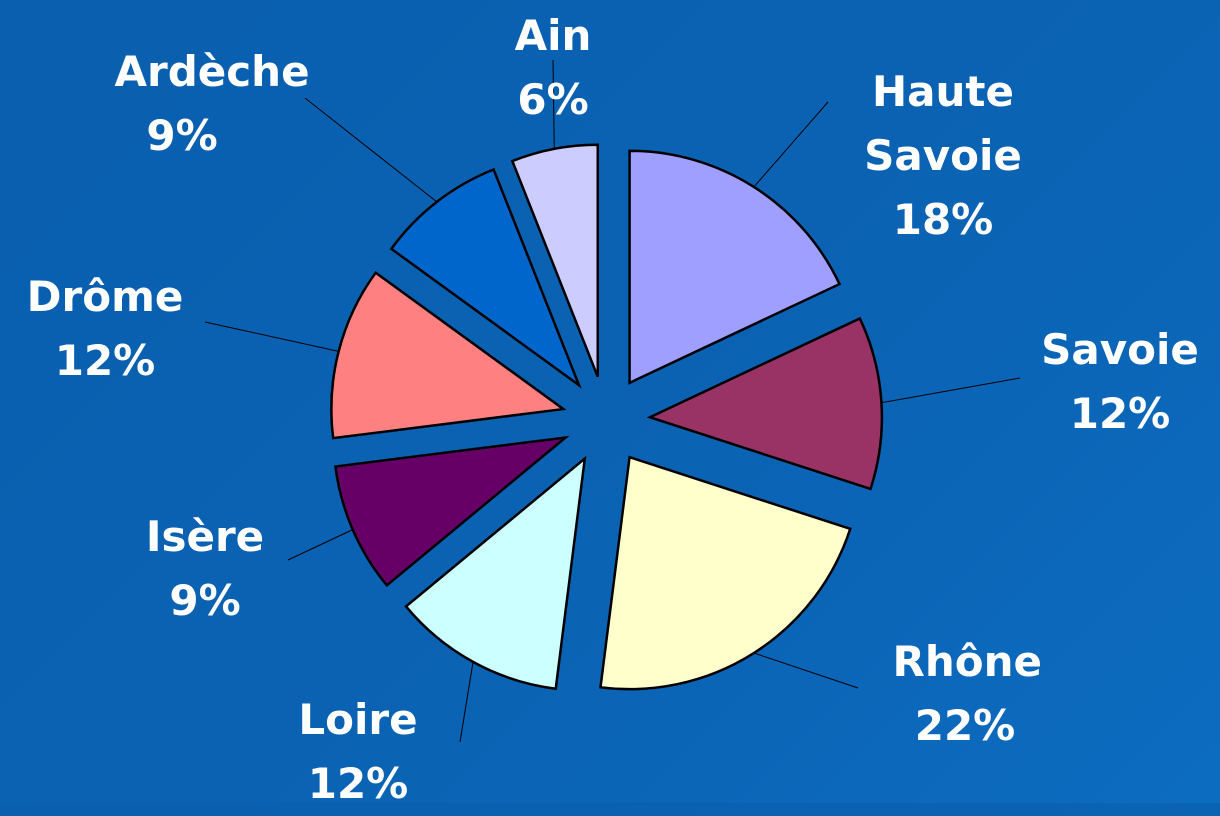  What do you see at coordinates (1116, 350) in the screenshot?
I see `category-name: Savoie` at bounding box center [1116, 350].